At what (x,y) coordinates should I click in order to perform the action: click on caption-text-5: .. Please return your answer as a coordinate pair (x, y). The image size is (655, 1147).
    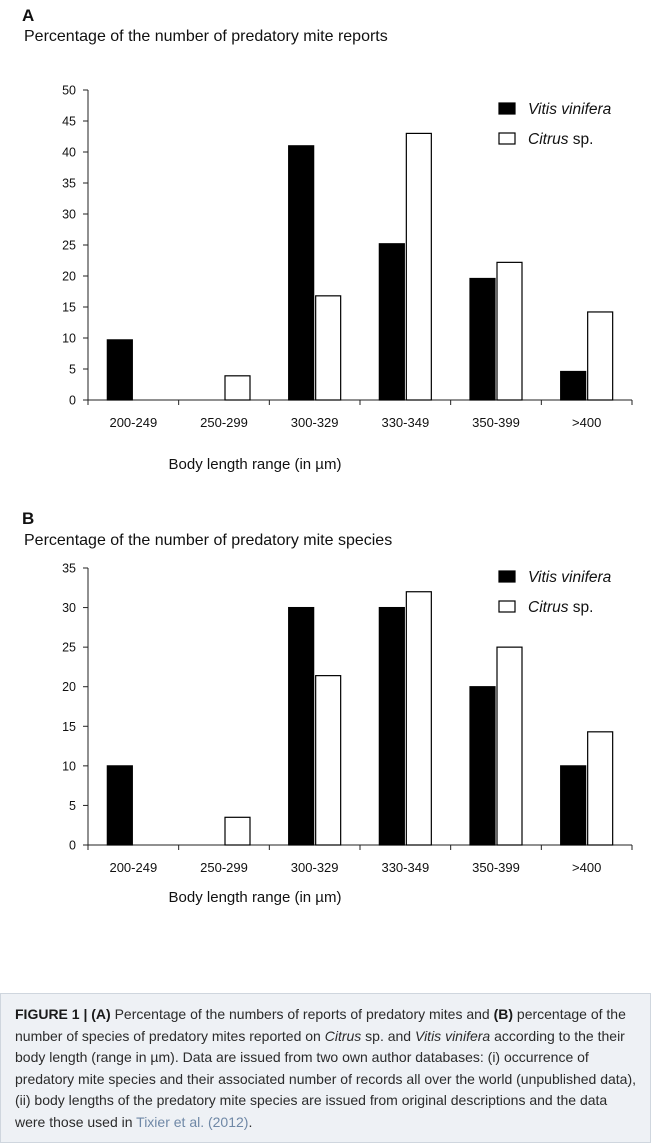
    Looking at the image, I should click on (250, 1121).